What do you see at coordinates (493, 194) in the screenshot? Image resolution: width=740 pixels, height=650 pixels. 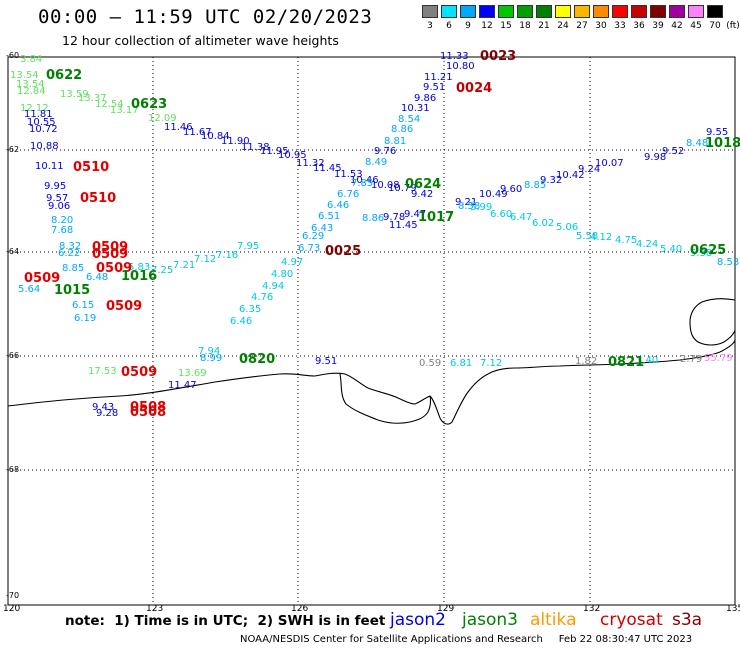 I see `wave-height-value: 10.49` at bounding box center [493, 194].